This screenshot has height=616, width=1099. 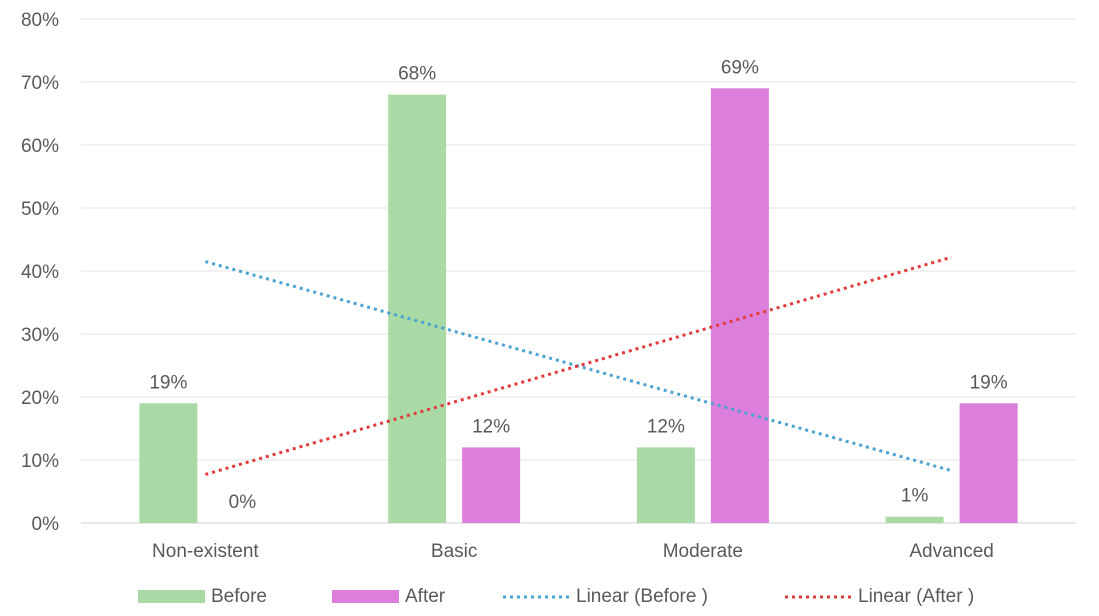 What do you see at coordinates (239, 596) in the screenshot?
I see `legend-label: Before` at bounding box center [239, 596].